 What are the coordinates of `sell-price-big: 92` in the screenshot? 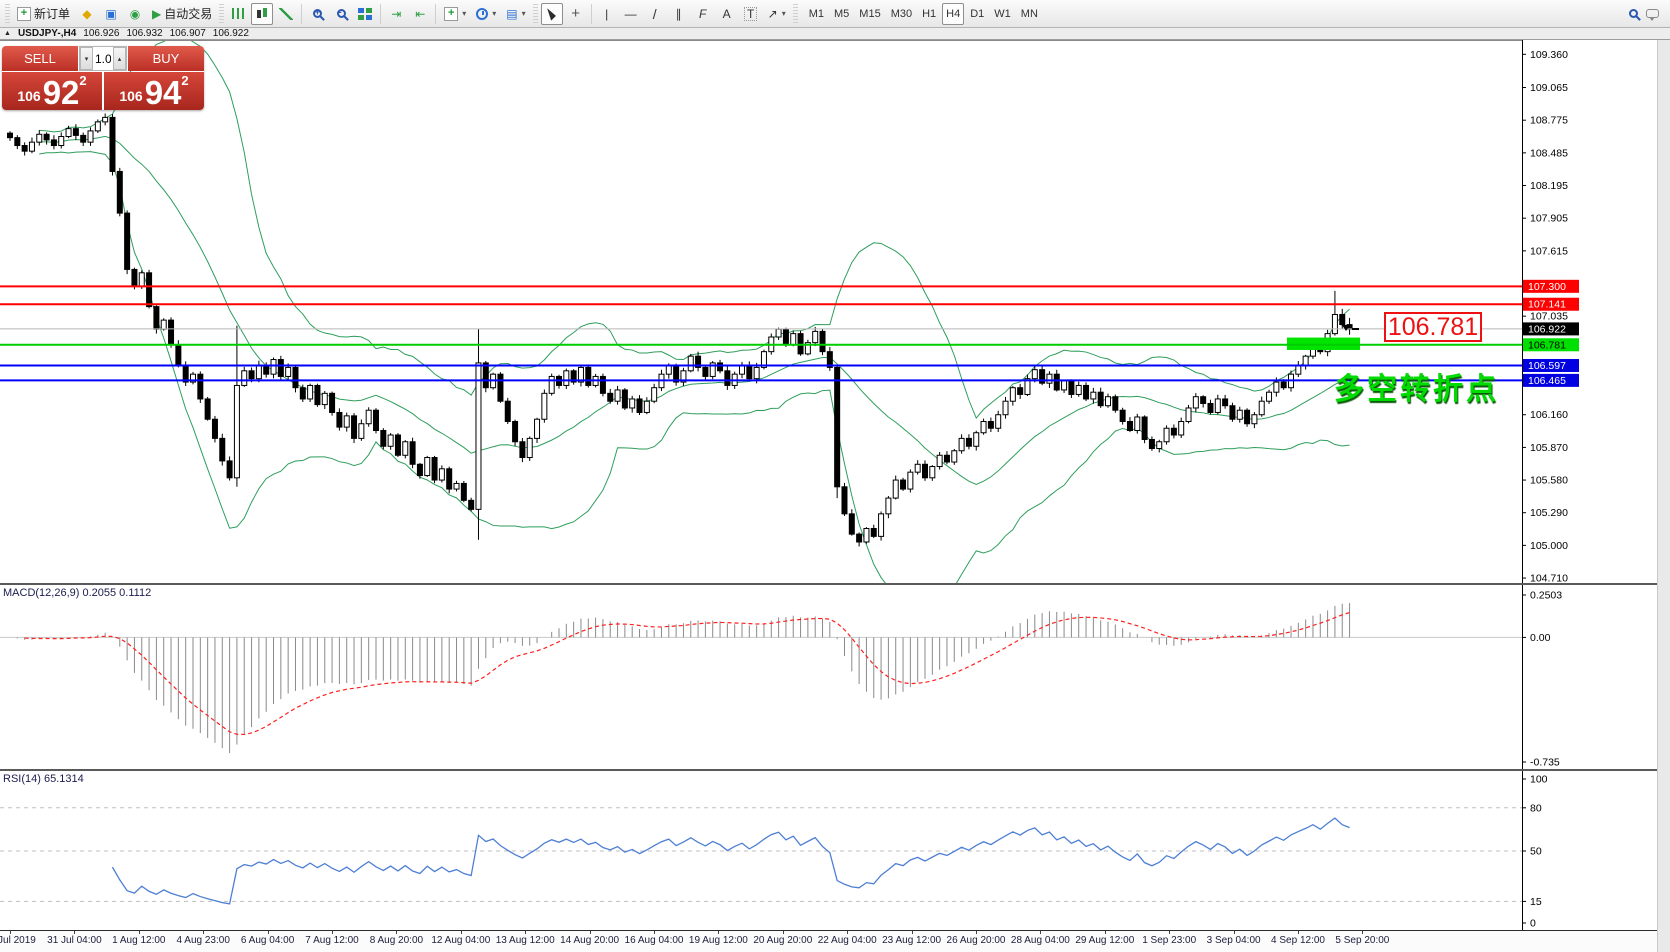 It's located at (61, 92).